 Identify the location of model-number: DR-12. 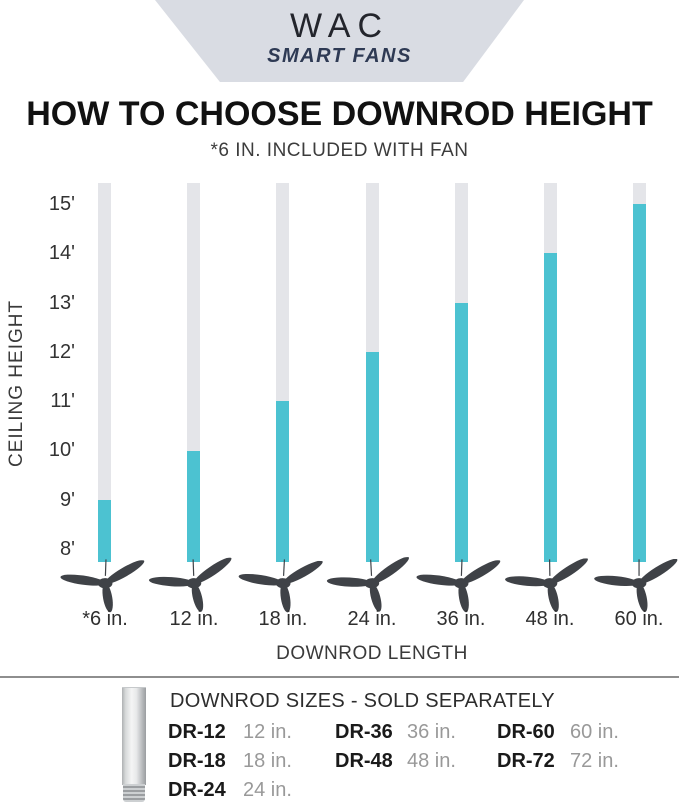
(197, 732).